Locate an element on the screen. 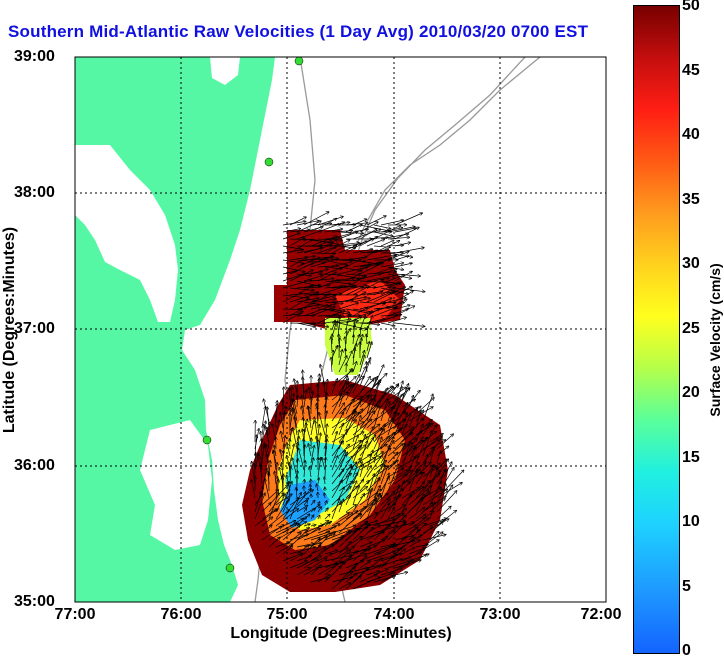 This screenshot has height=660, width=724. x-tick-label: 72:00 is located at coordinates (601, 615).